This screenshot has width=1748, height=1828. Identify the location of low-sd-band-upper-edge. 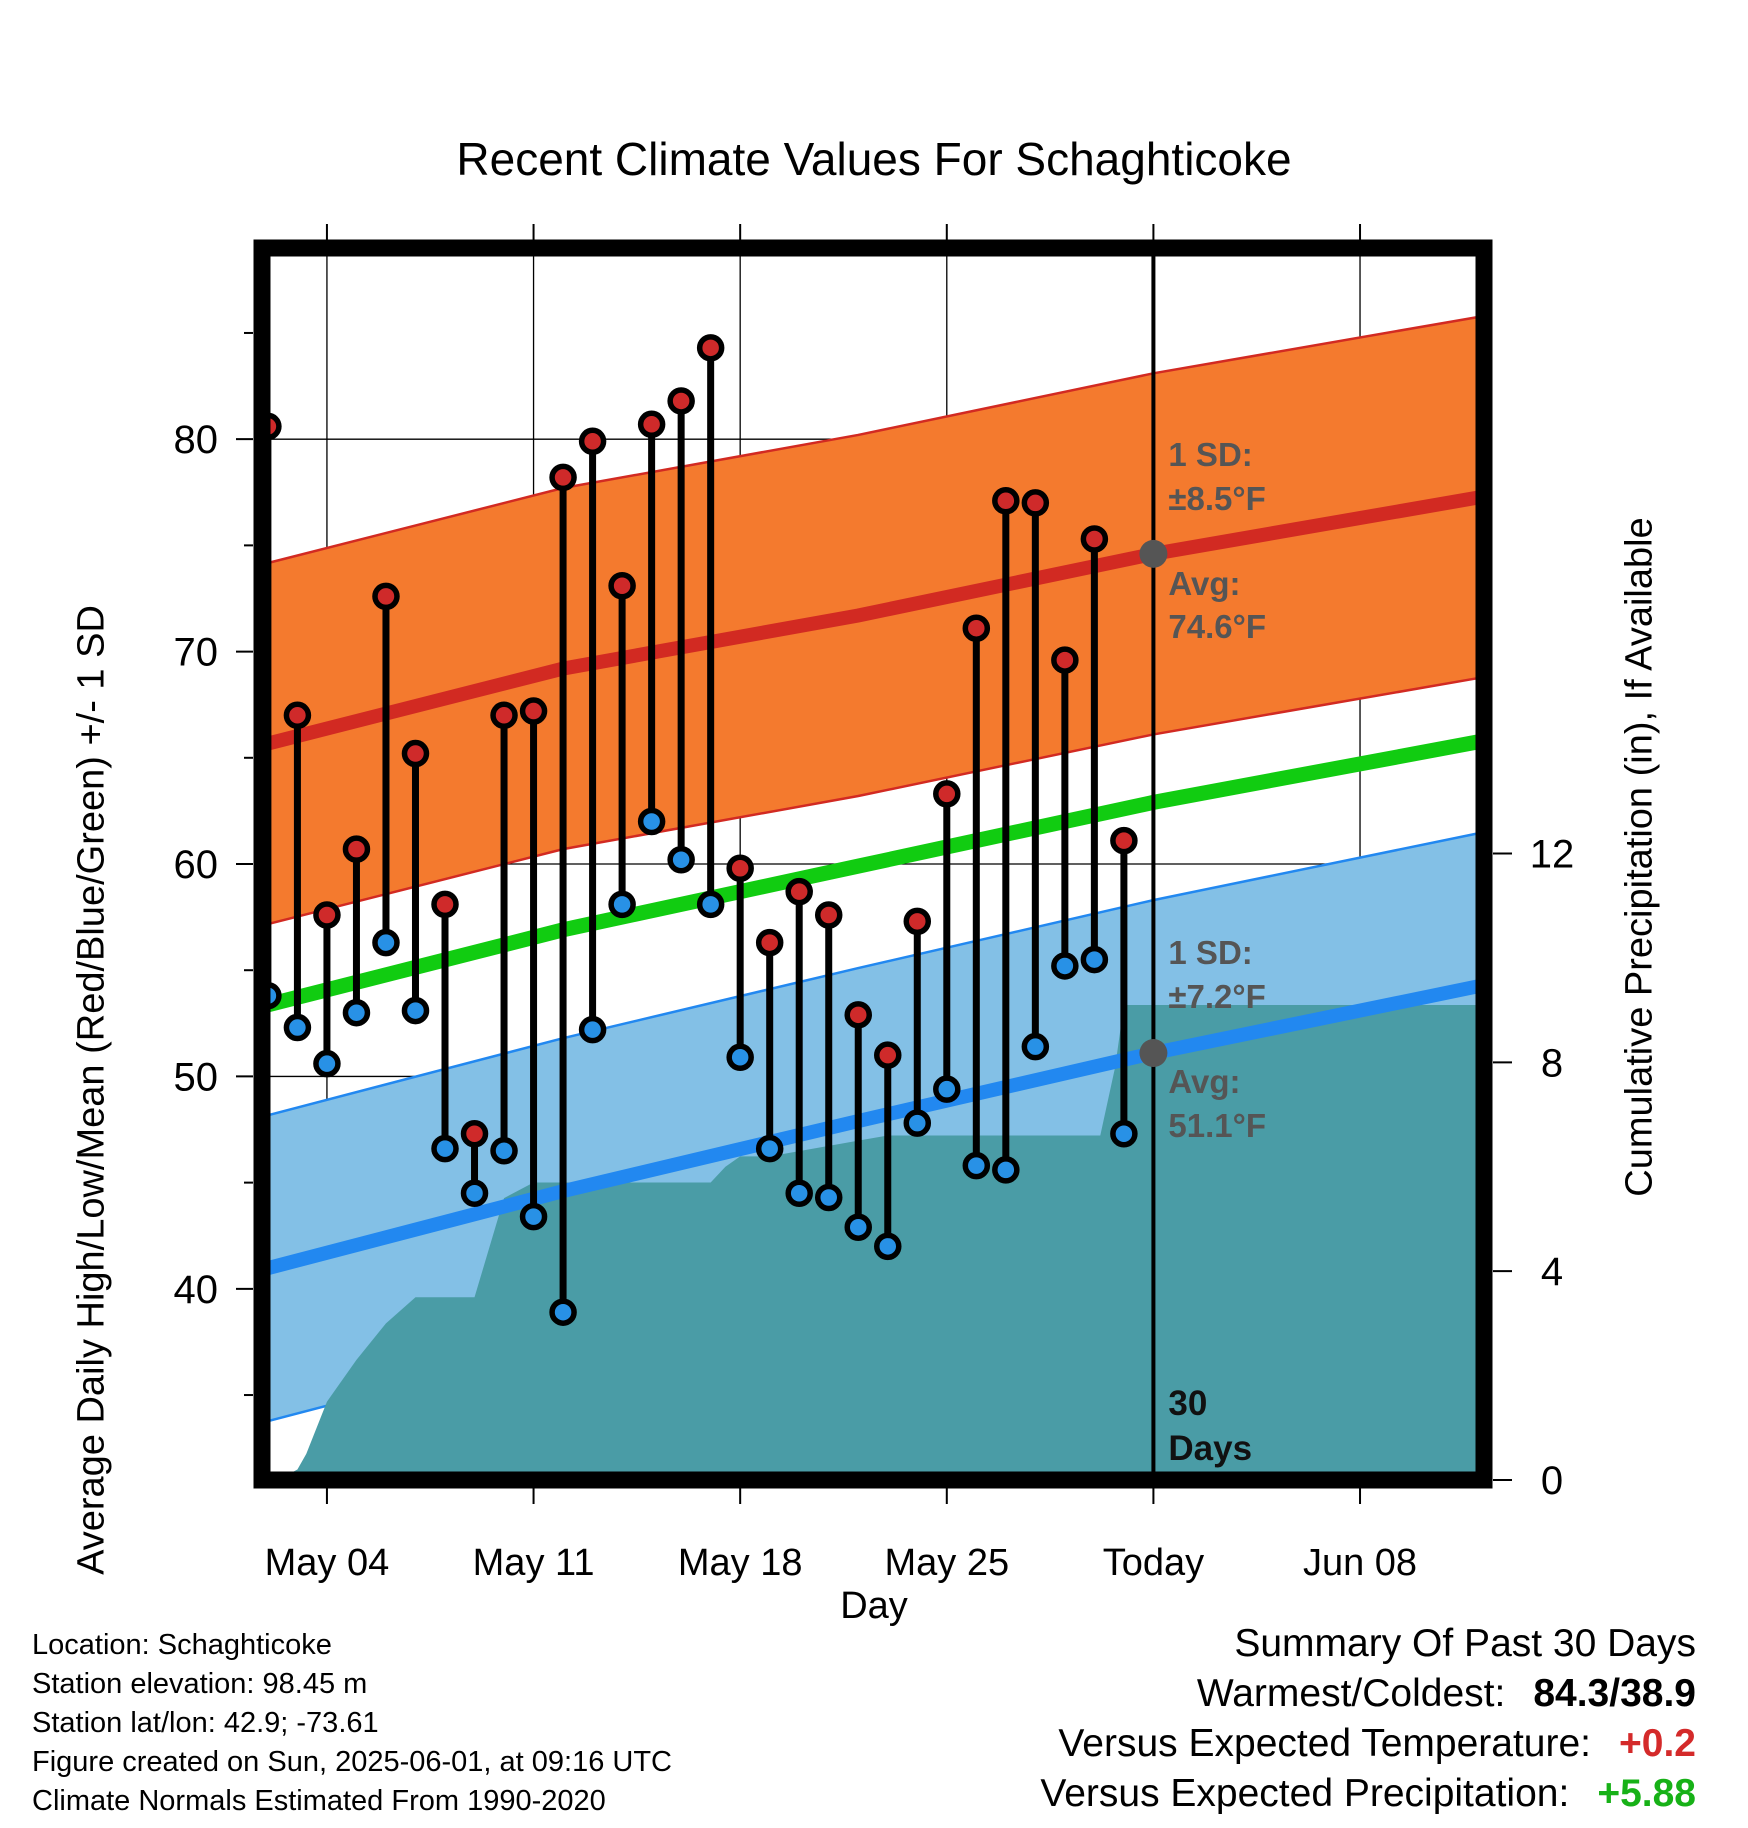
(873, 974).